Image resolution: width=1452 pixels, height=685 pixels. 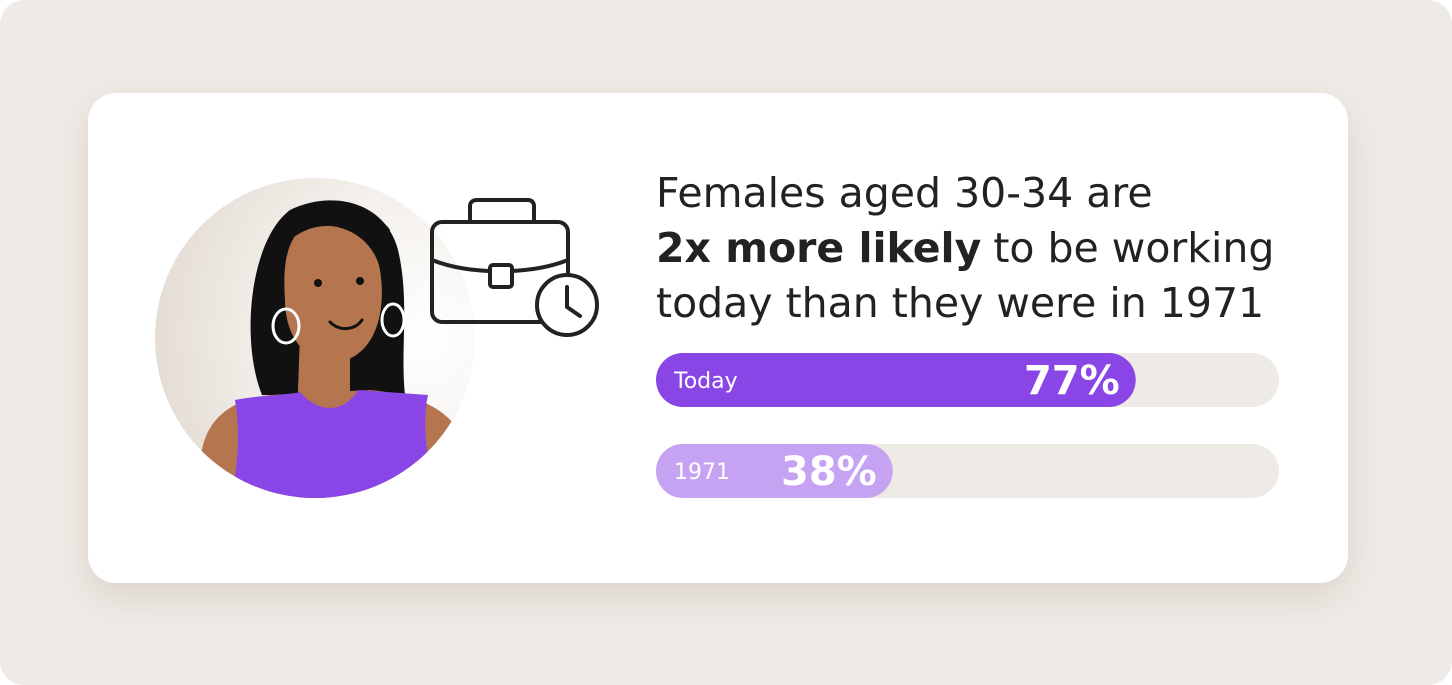 What do you see at coordinates (829, 472) in the screenshot?
I see `value-label: 38%` at bounding box center [829, 472].